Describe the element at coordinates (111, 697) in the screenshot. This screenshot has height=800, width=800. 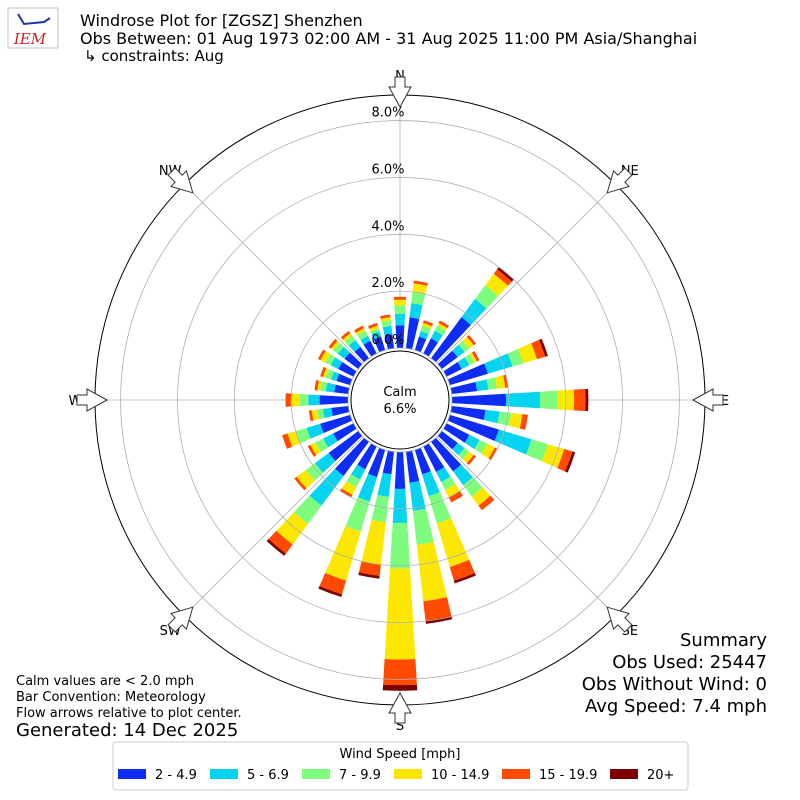
I see `note: Bar Convention: Meteorology` at that location.